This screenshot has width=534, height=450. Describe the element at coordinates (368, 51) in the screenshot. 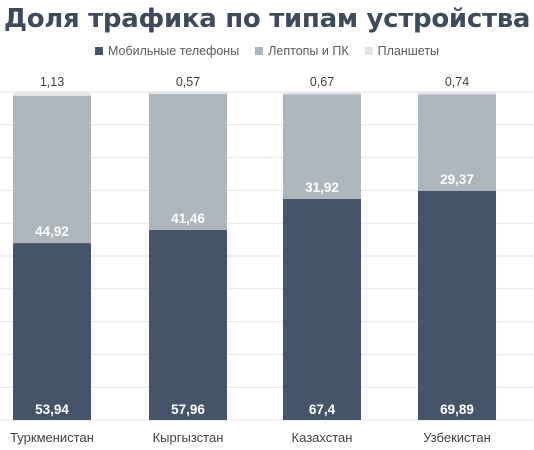

I see `legend-swatch-tablet` at that location.